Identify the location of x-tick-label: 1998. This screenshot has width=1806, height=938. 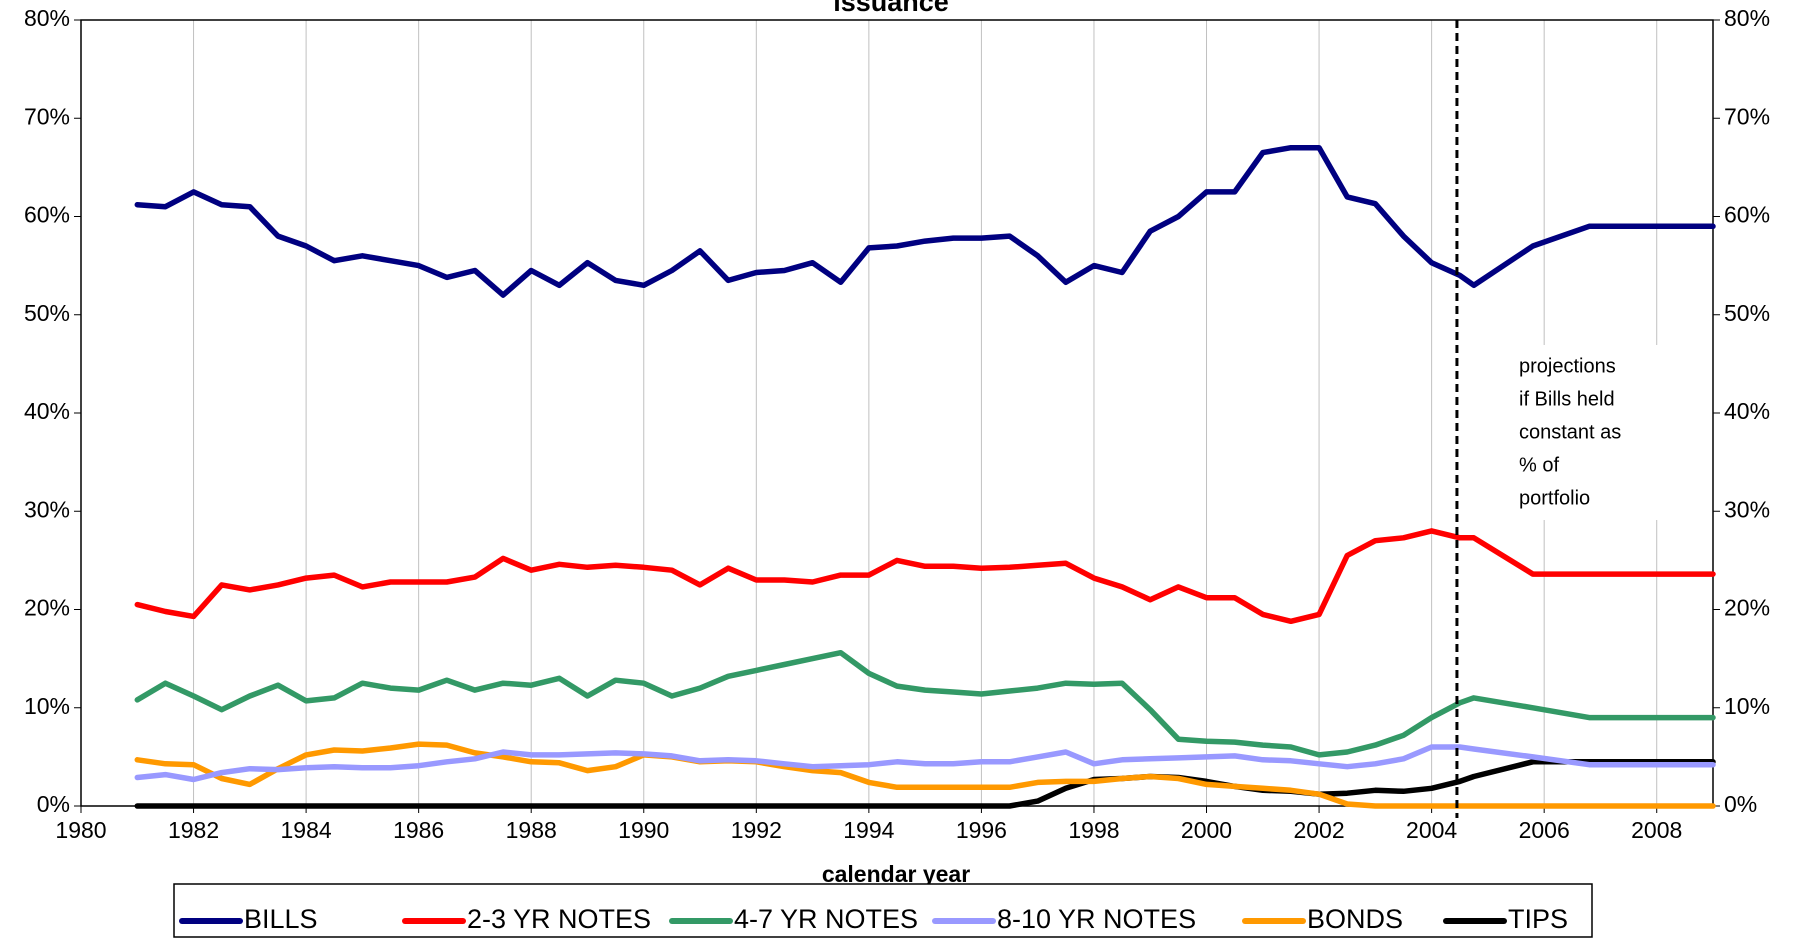
(1093, 830).